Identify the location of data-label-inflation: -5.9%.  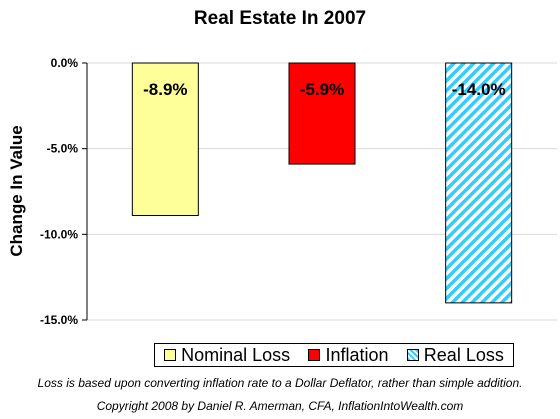
(322, 89).